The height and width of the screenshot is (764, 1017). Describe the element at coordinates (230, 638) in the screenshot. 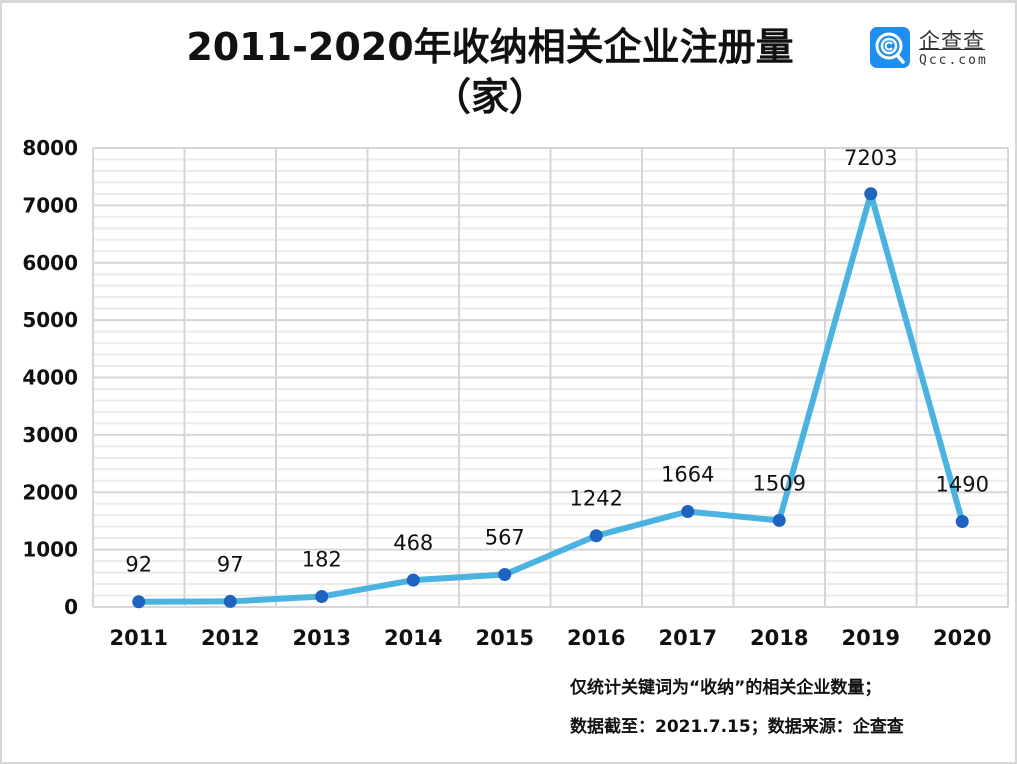

I see `x-tick-label: 2012` at that location.